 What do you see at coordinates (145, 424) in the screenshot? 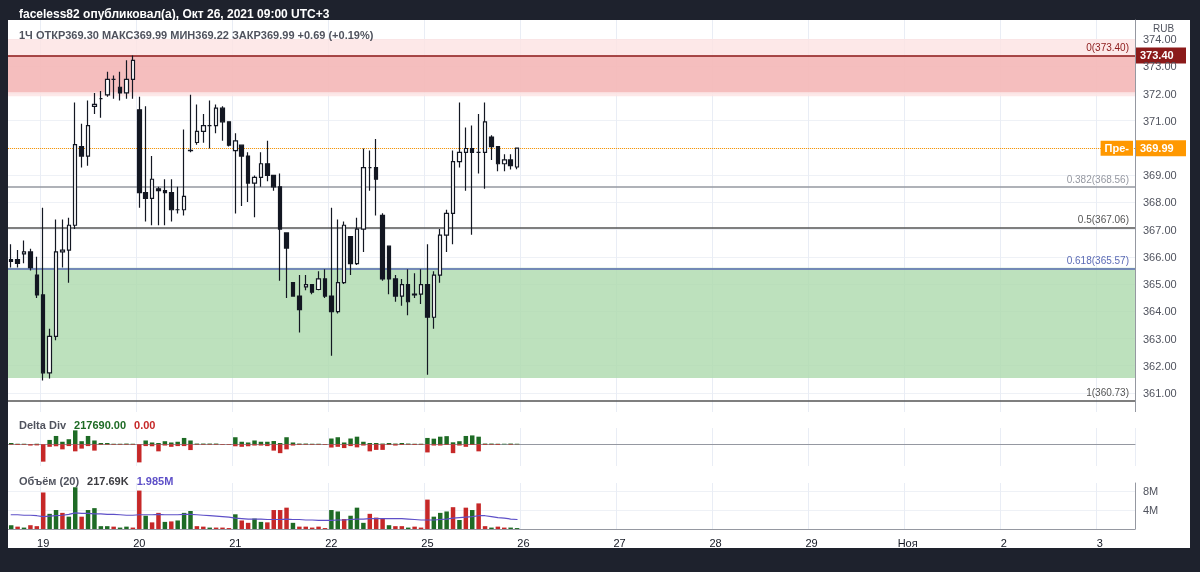
I see `annotation: 0.00` at bounding box center [145, 424].